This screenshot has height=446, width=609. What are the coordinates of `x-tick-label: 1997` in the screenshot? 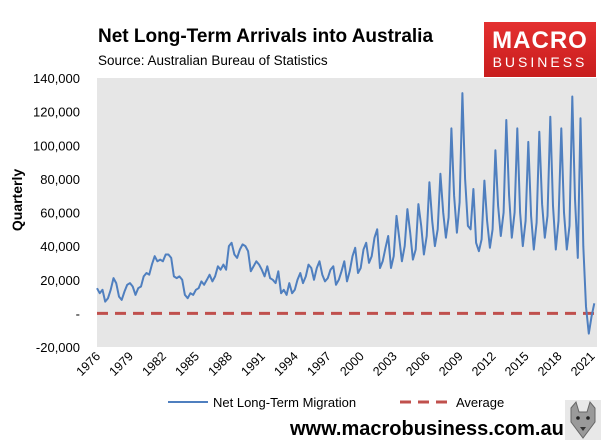 It's located at (319, 364).